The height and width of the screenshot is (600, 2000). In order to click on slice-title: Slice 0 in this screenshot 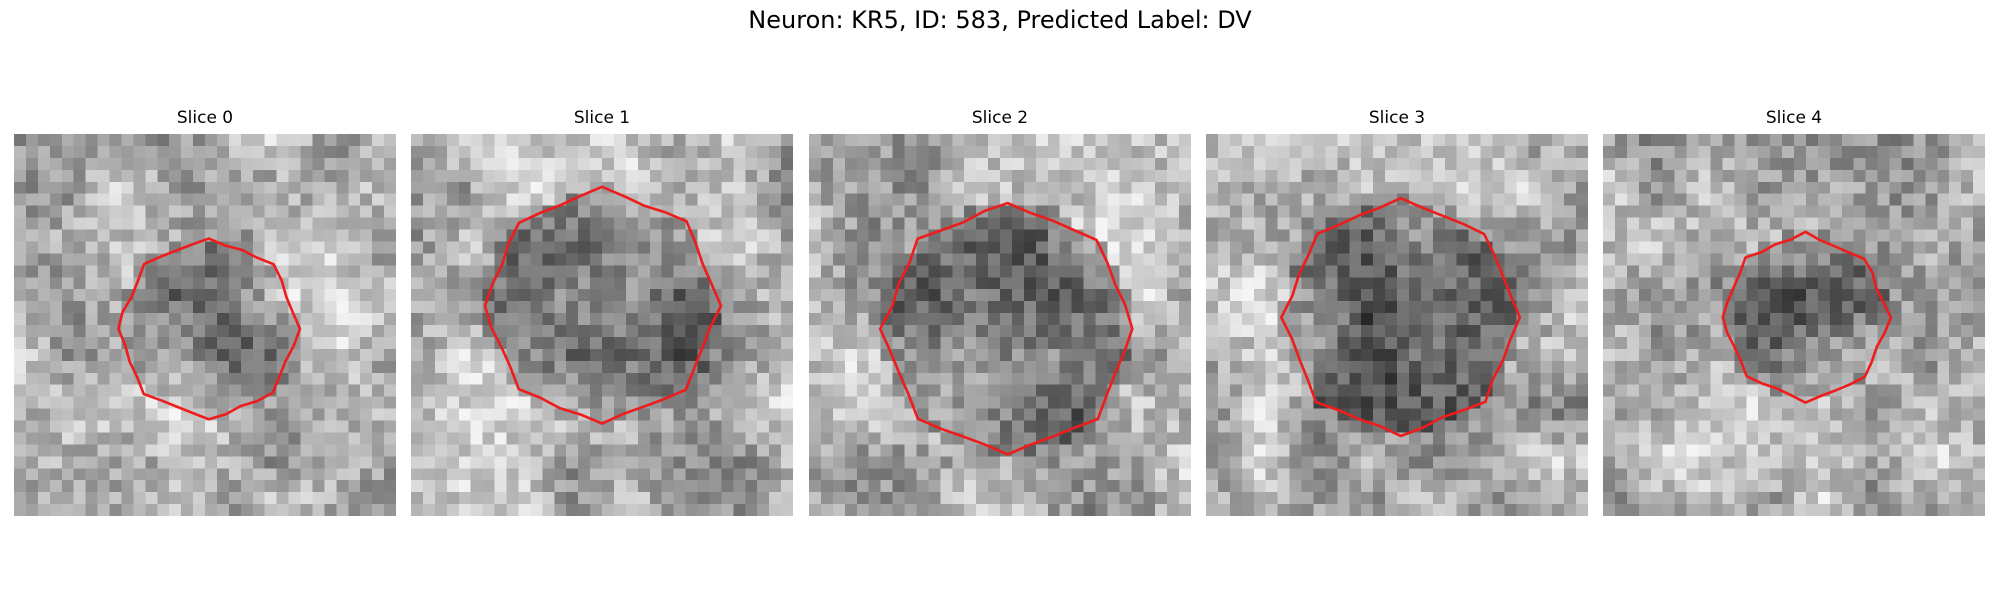, I will do `click(205, 118)`.